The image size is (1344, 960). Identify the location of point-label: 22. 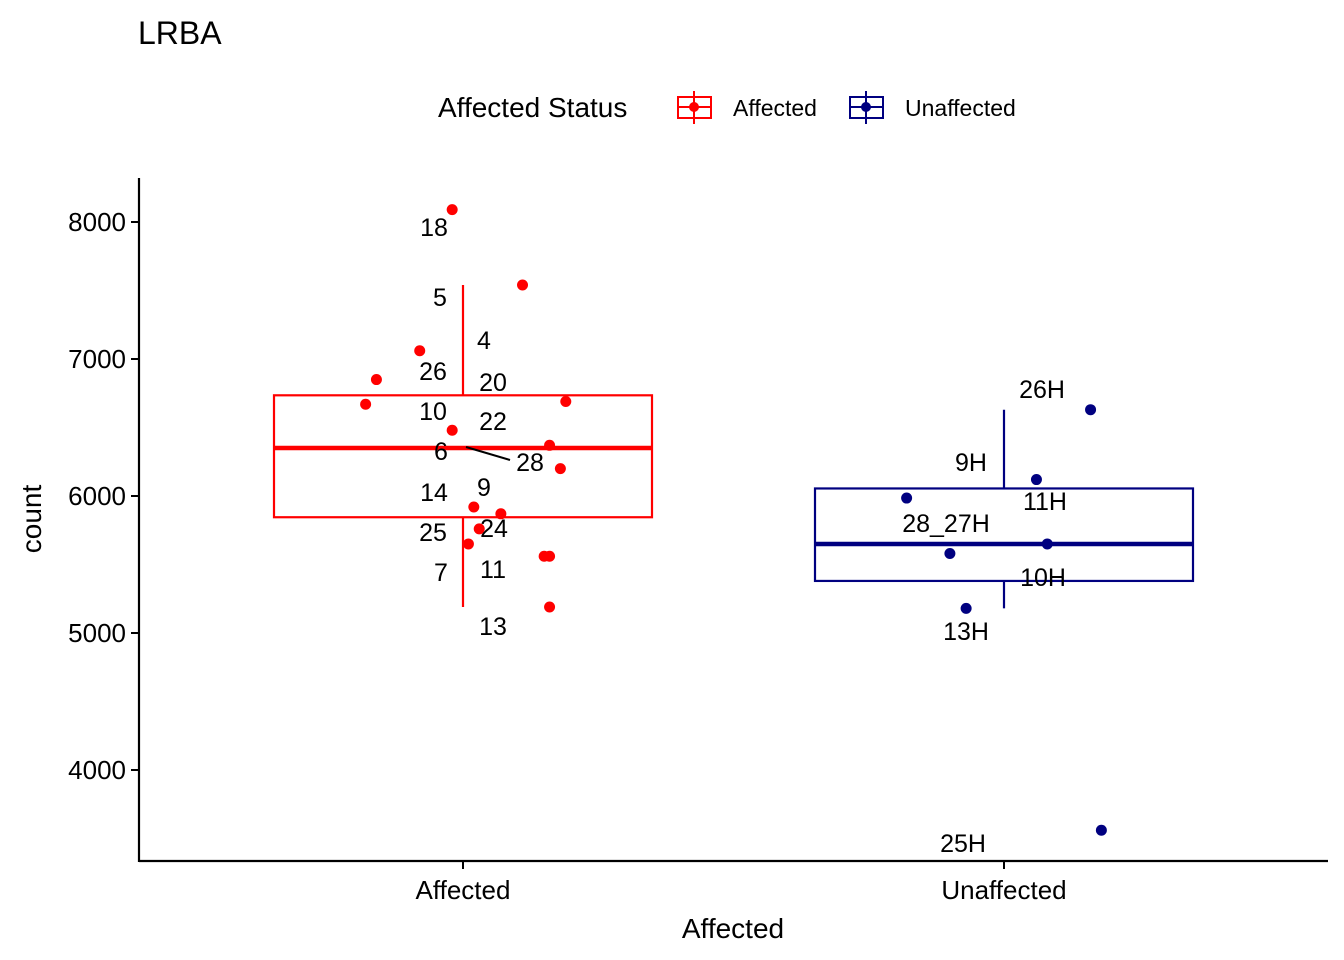
(493, 422).